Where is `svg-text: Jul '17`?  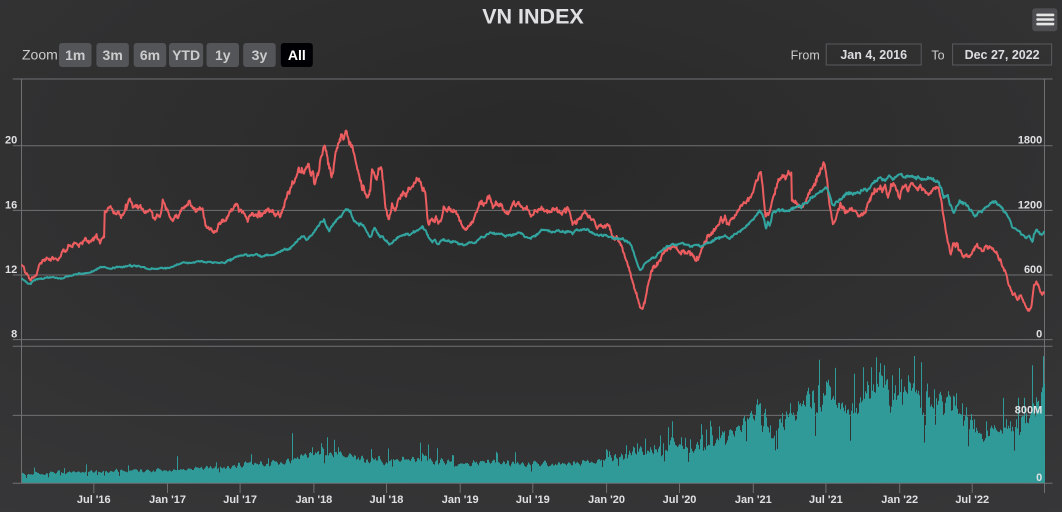 svg-text: Jul '17 is located at coordinates (240, 500).